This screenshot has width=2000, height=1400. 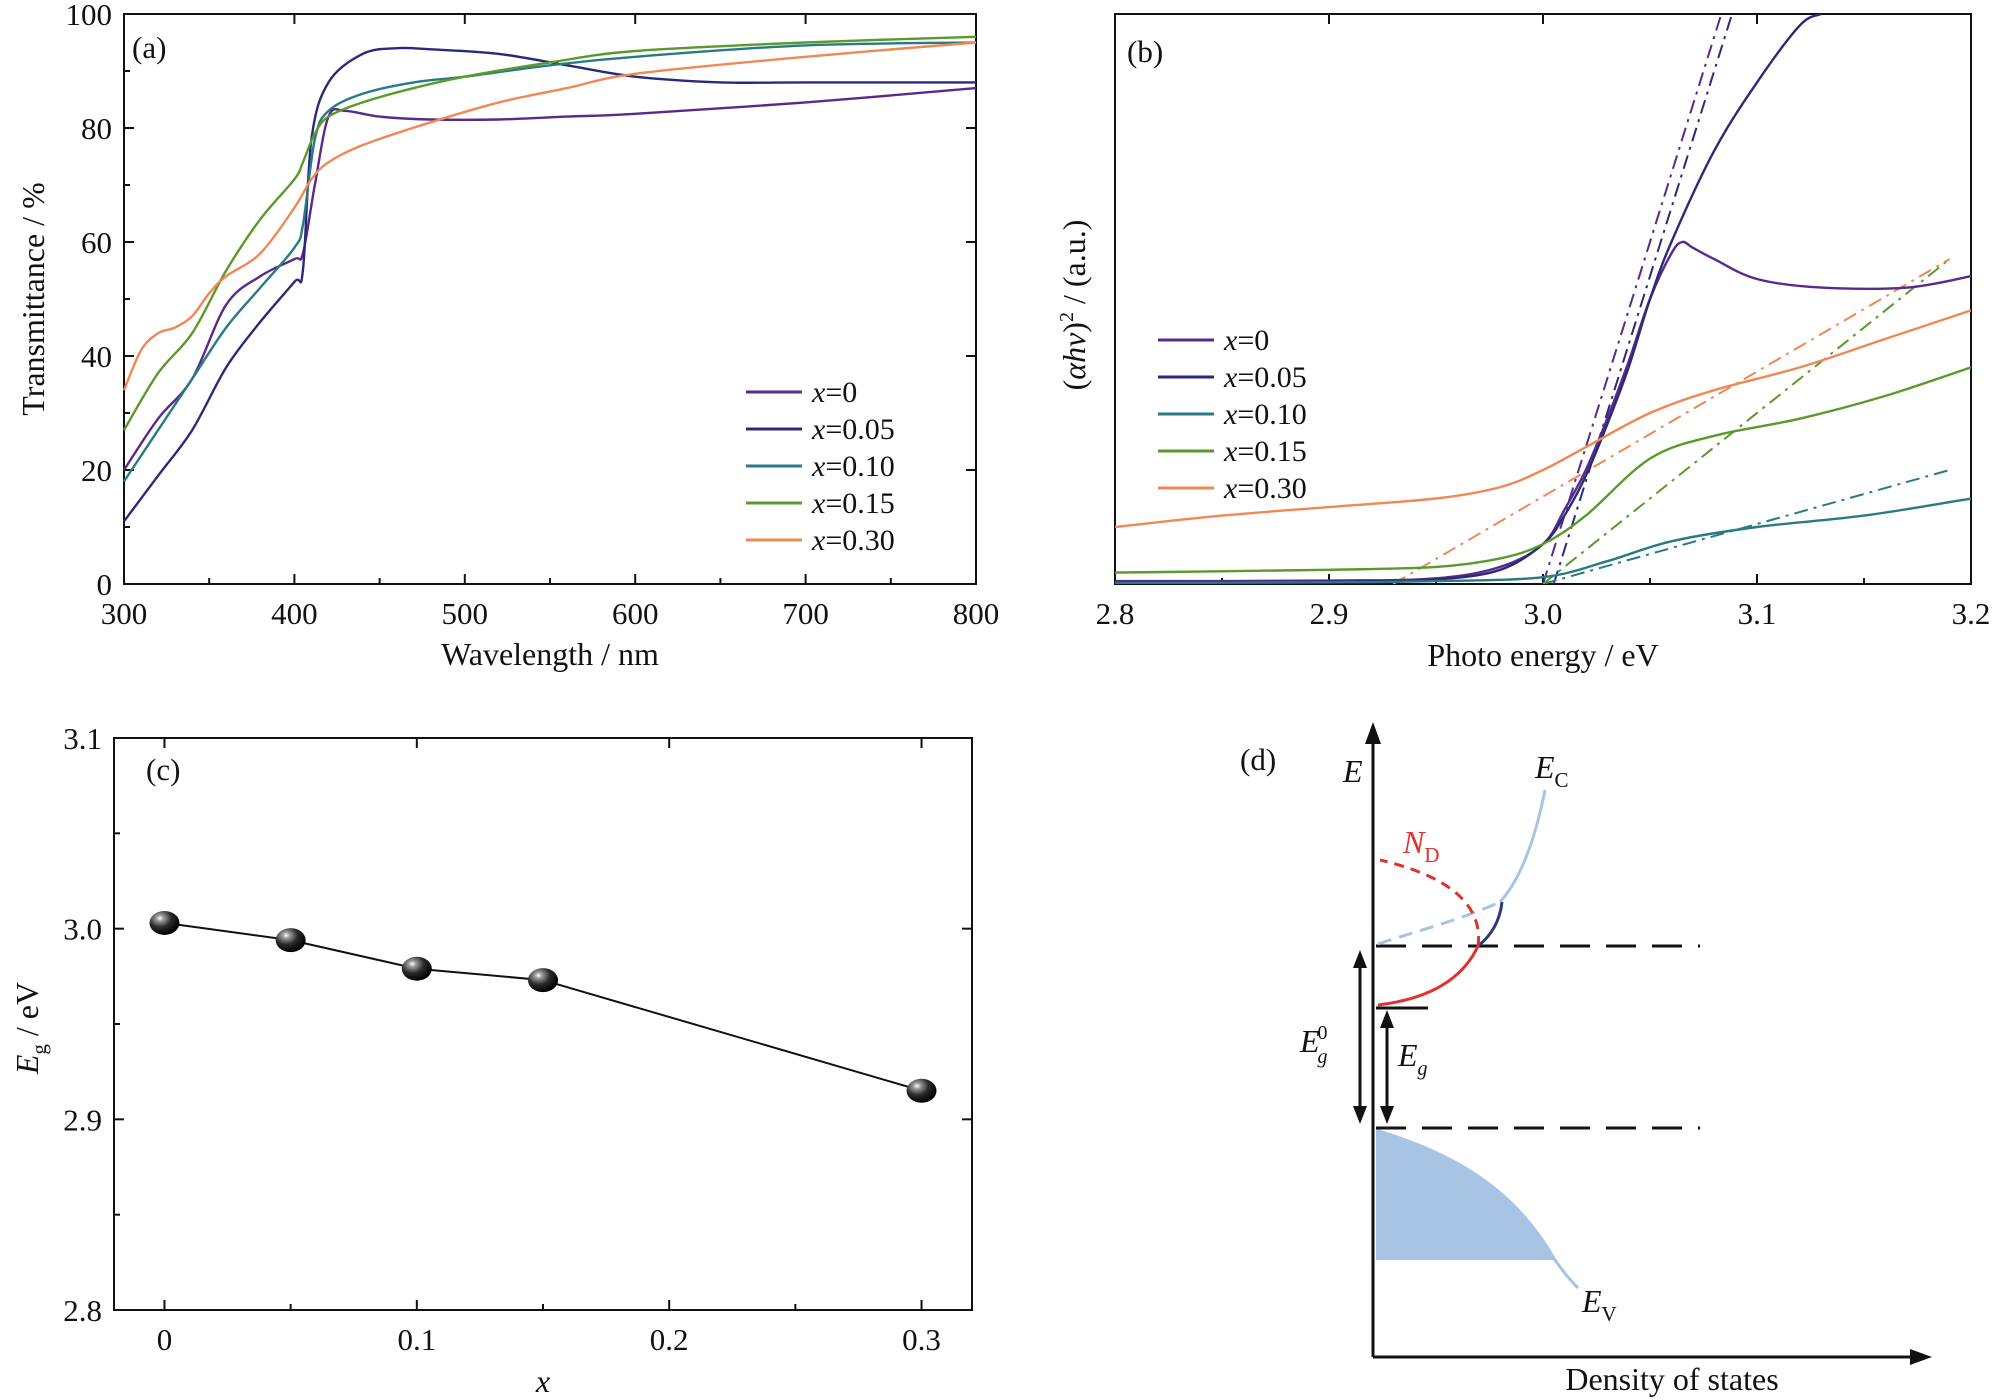 I want to click on gap-arrow-up, so click(x=1387, y=1019).